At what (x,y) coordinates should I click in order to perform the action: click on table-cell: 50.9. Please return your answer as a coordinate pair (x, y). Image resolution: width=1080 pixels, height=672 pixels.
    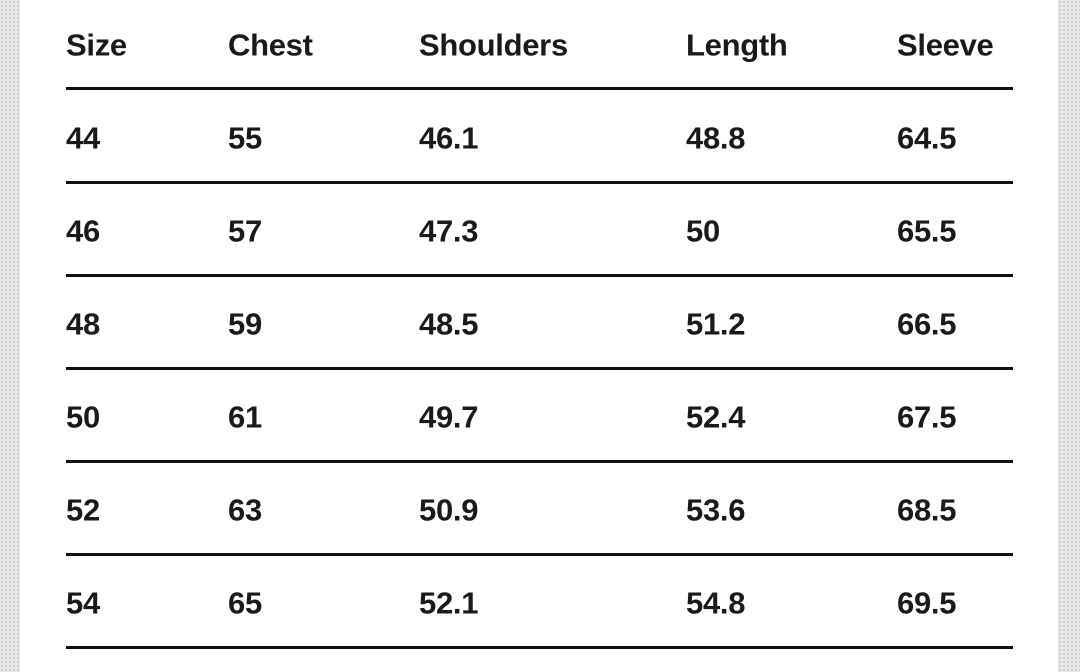
    Looking at the image, I should click on (449, 510).